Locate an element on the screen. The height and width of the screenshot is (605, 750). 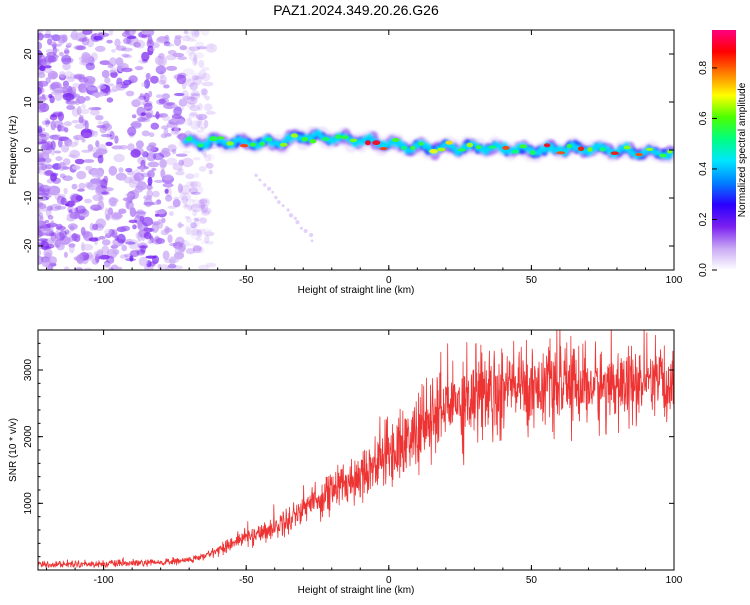
y-tick-label: 2000 is located at coordinates (28, 436).